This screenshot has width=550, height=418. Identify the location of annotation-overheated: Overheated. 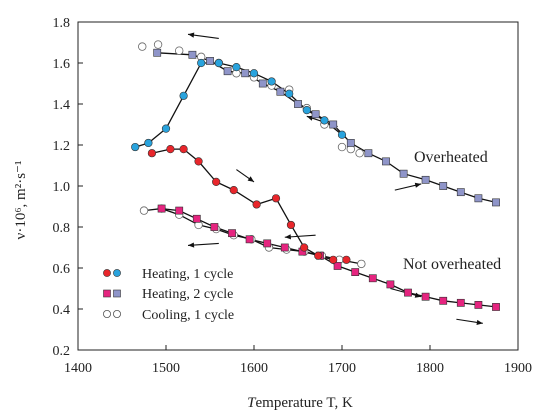
(451, 157).